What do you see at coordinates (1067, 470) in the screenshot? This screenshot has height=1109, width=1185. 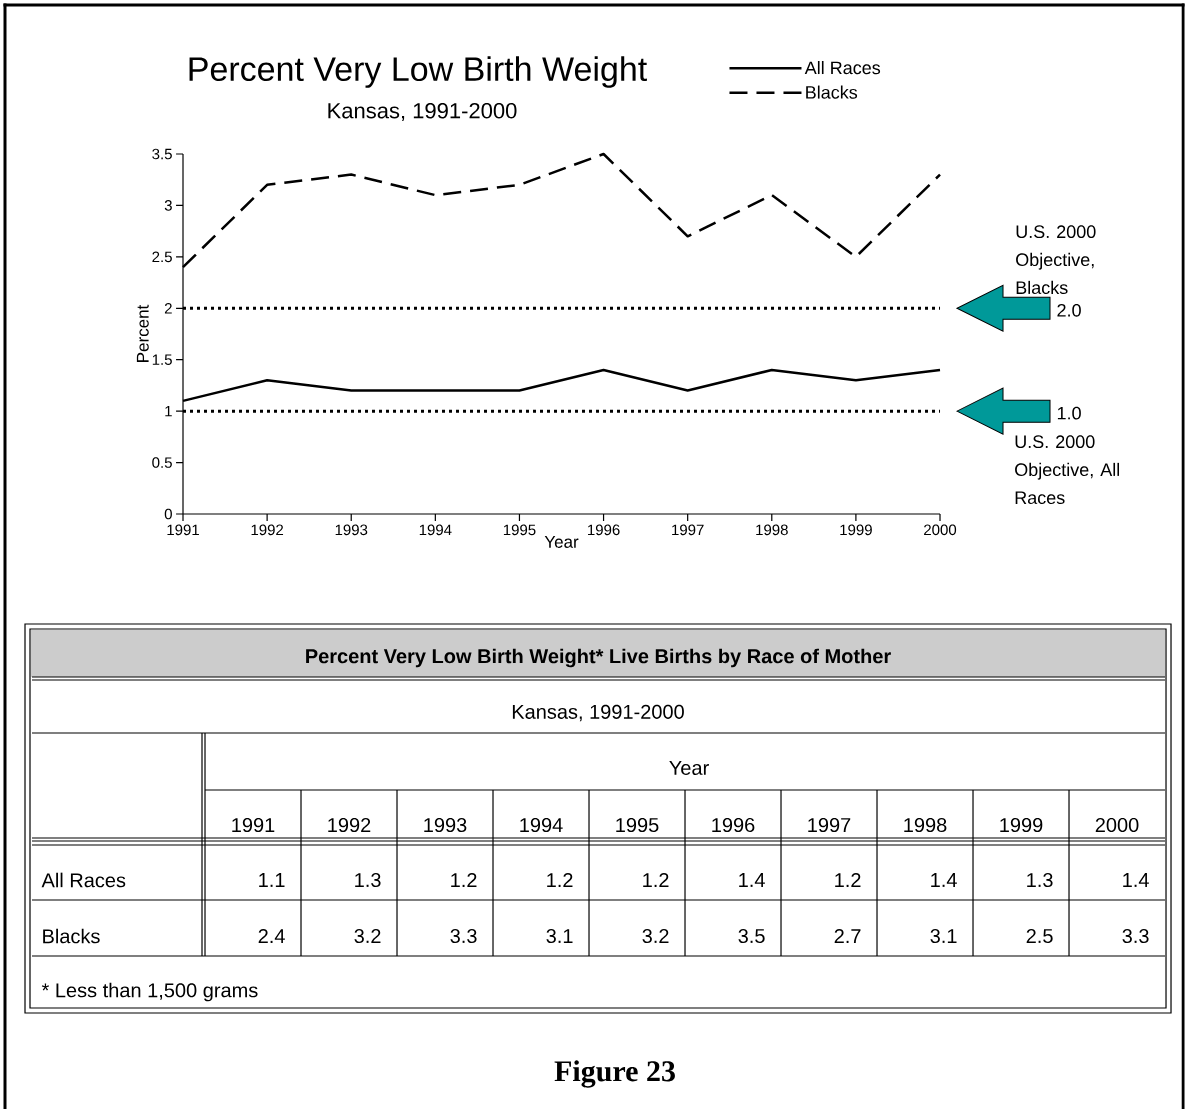 I see `text: U.S. 2000 Objective, All Races` at bounding box center [1067, 470].